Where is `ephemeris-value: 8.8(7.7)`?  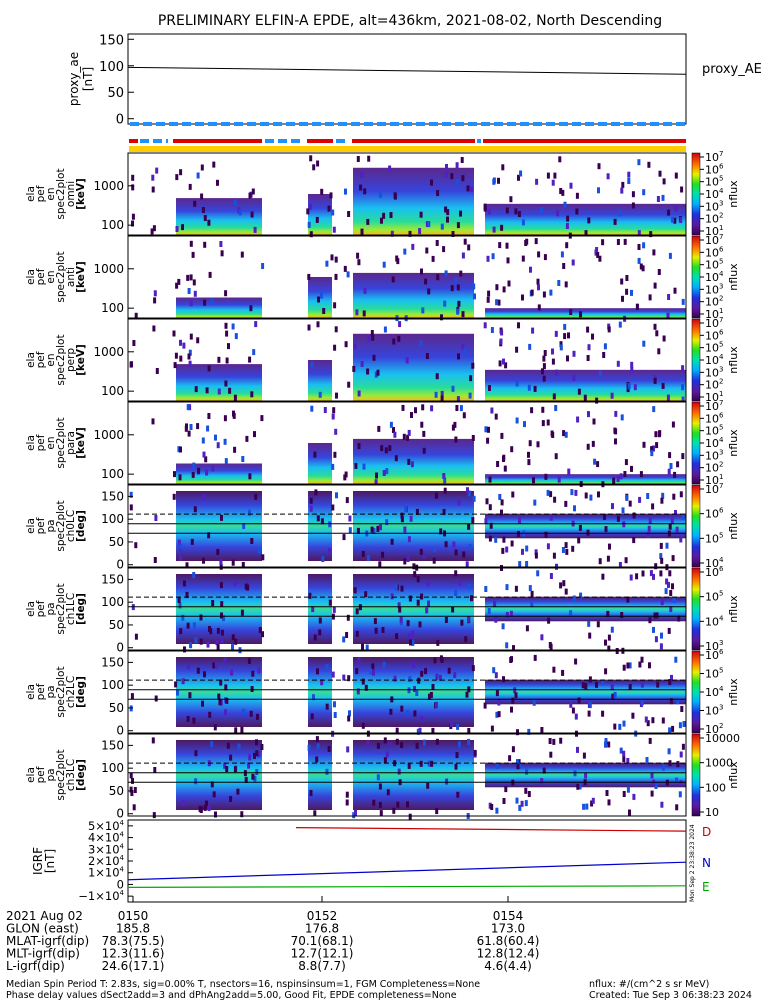
ephemeris-value: 8.8(7.7) is located at coordinates (322, 966).